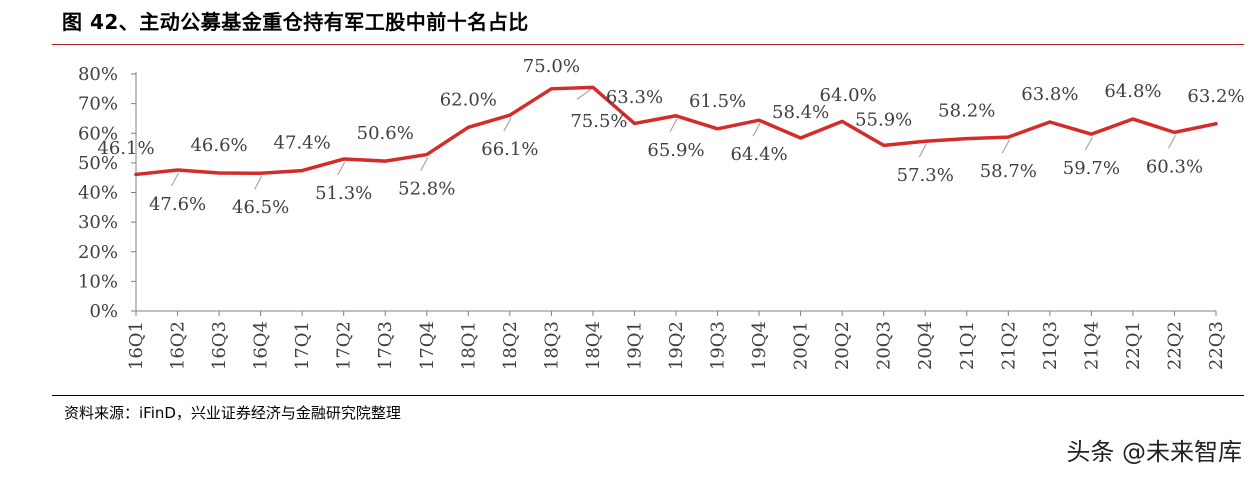  I want to click on data-label: 64.0%, so click(848, 95).